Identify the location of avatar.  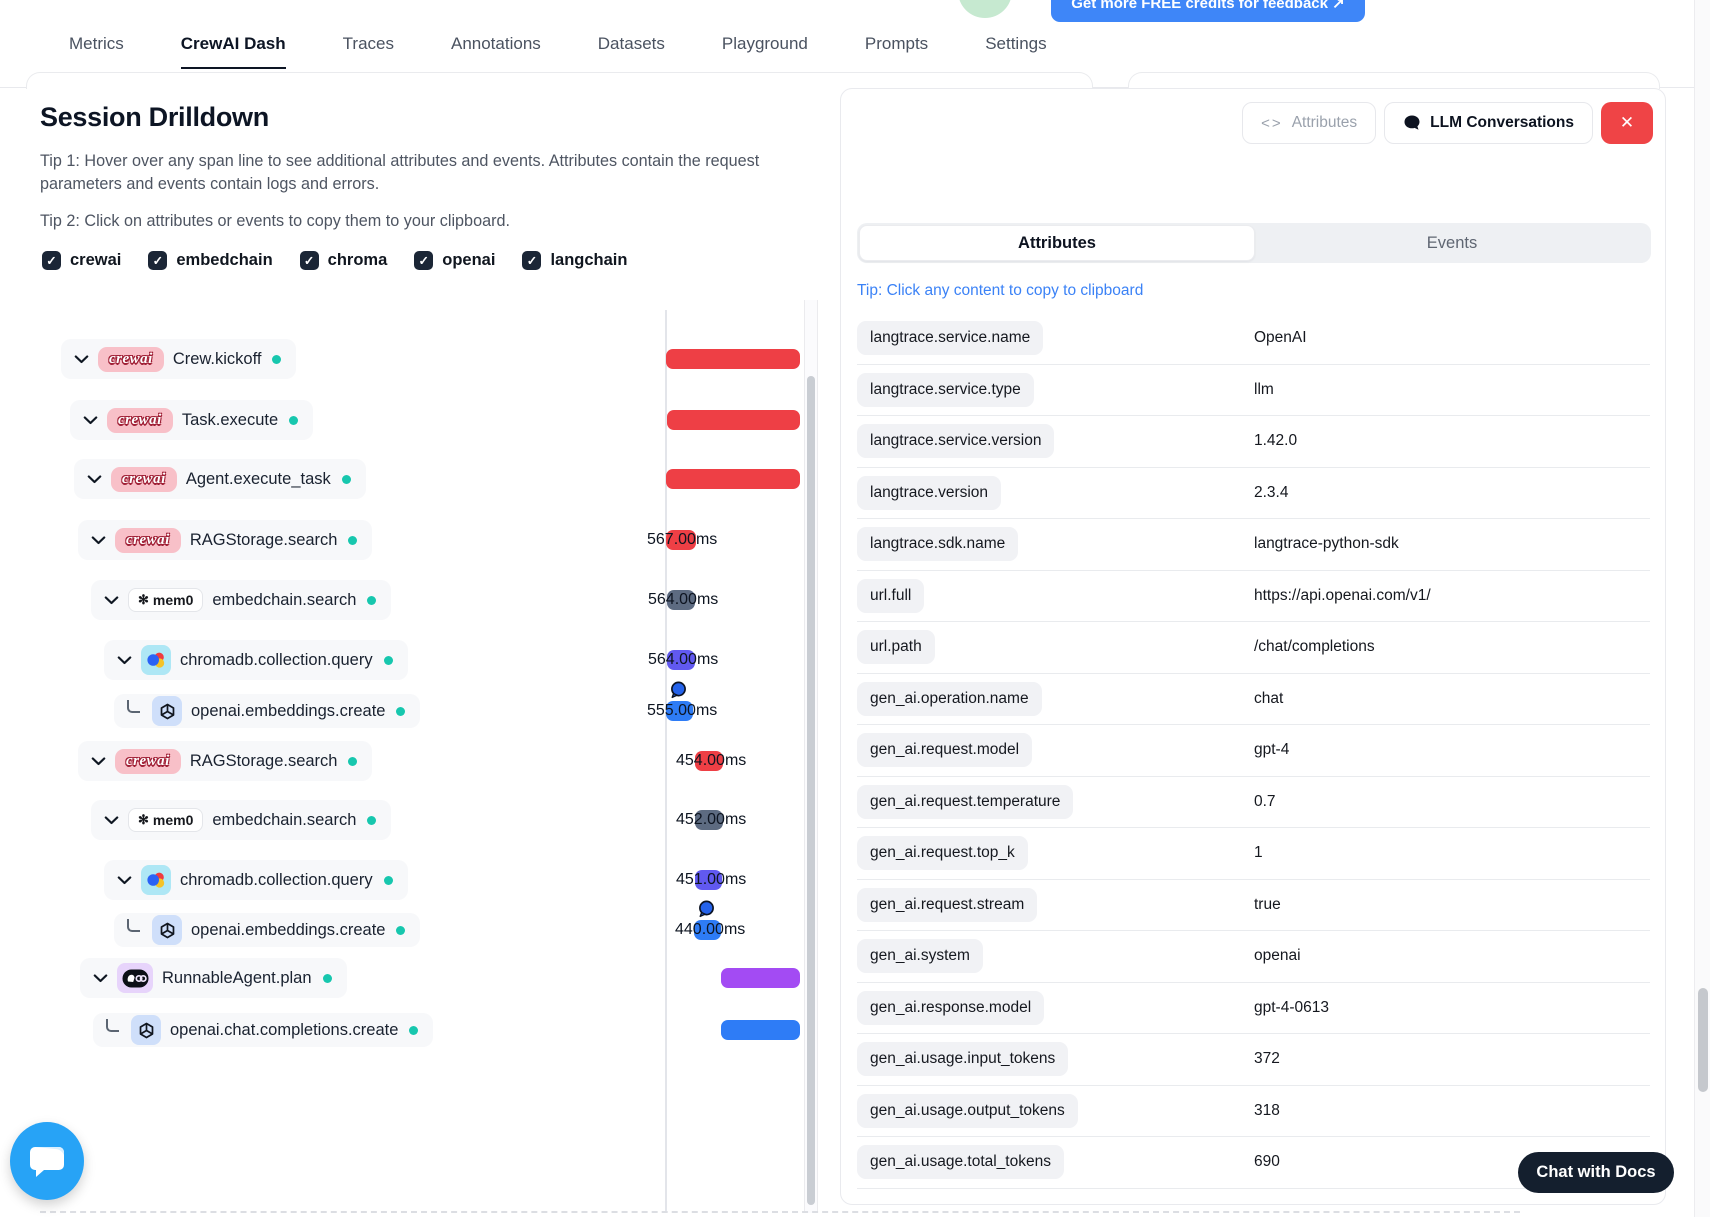
(985, 9).